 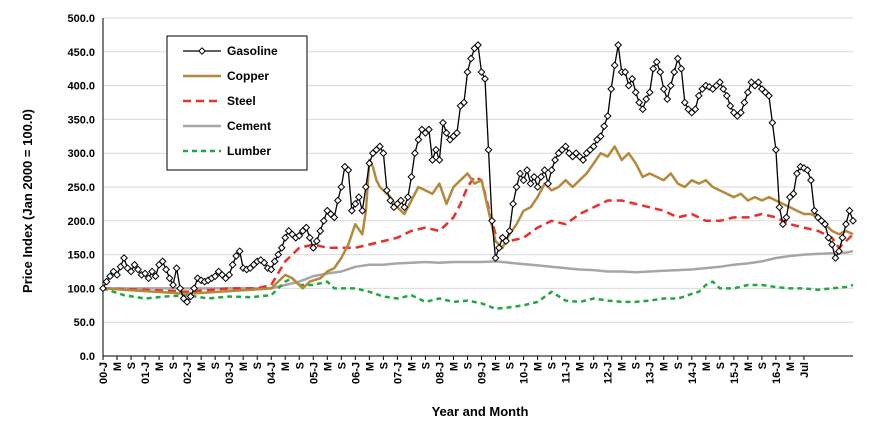 What do you see at coordinates (272, 373) in the screenshot?
I see `x-tick-label: 04-J` at bounding box center [272, 373].